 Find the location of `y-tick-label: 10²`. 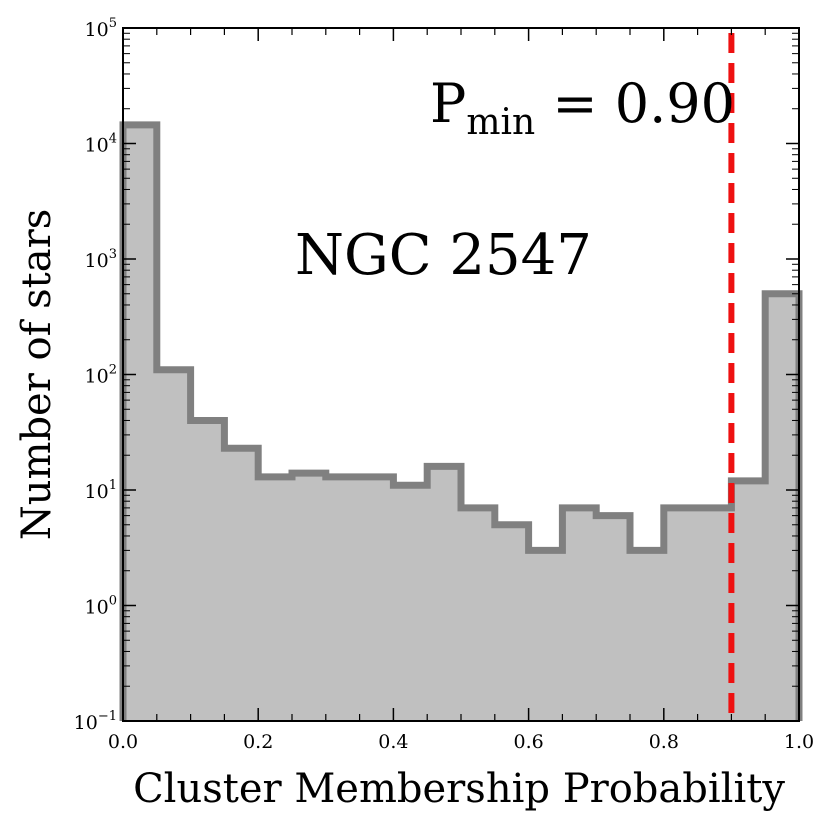

y-tick-label: 10² is located at coordinates (101, 375).